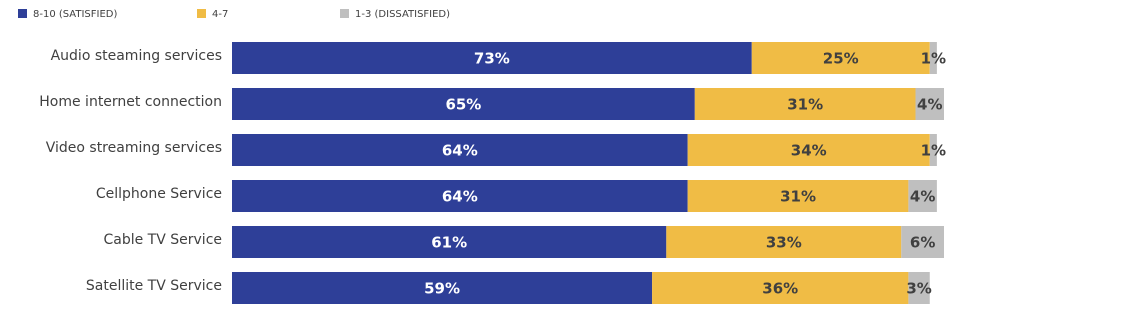  What do you see at coordinates (159, 194) in the screenshot?
I see `category-label: Cellphone Service` at bounding box center [159, 194].